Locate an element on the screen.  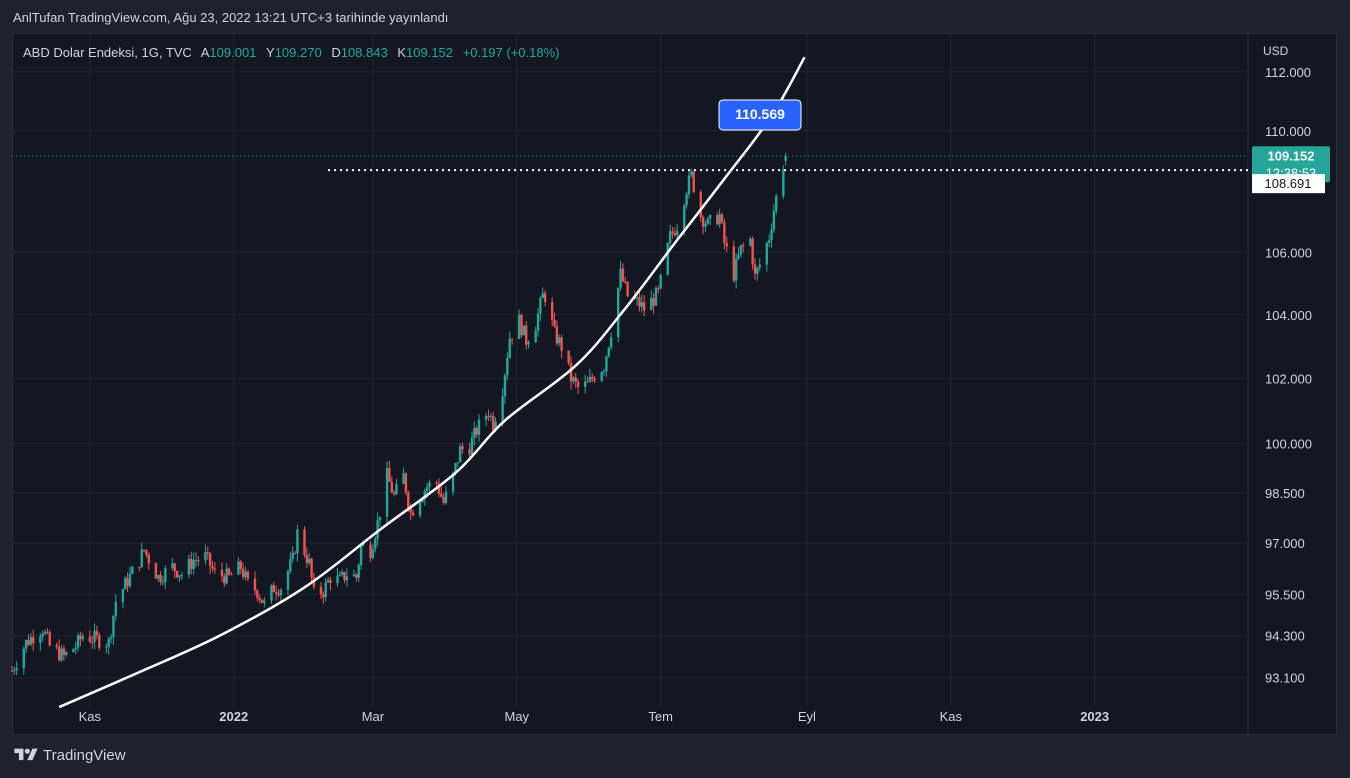
symbol-name: ABD Dolar Endeksi, 1G, TVC is located at coordinates (107, 52).